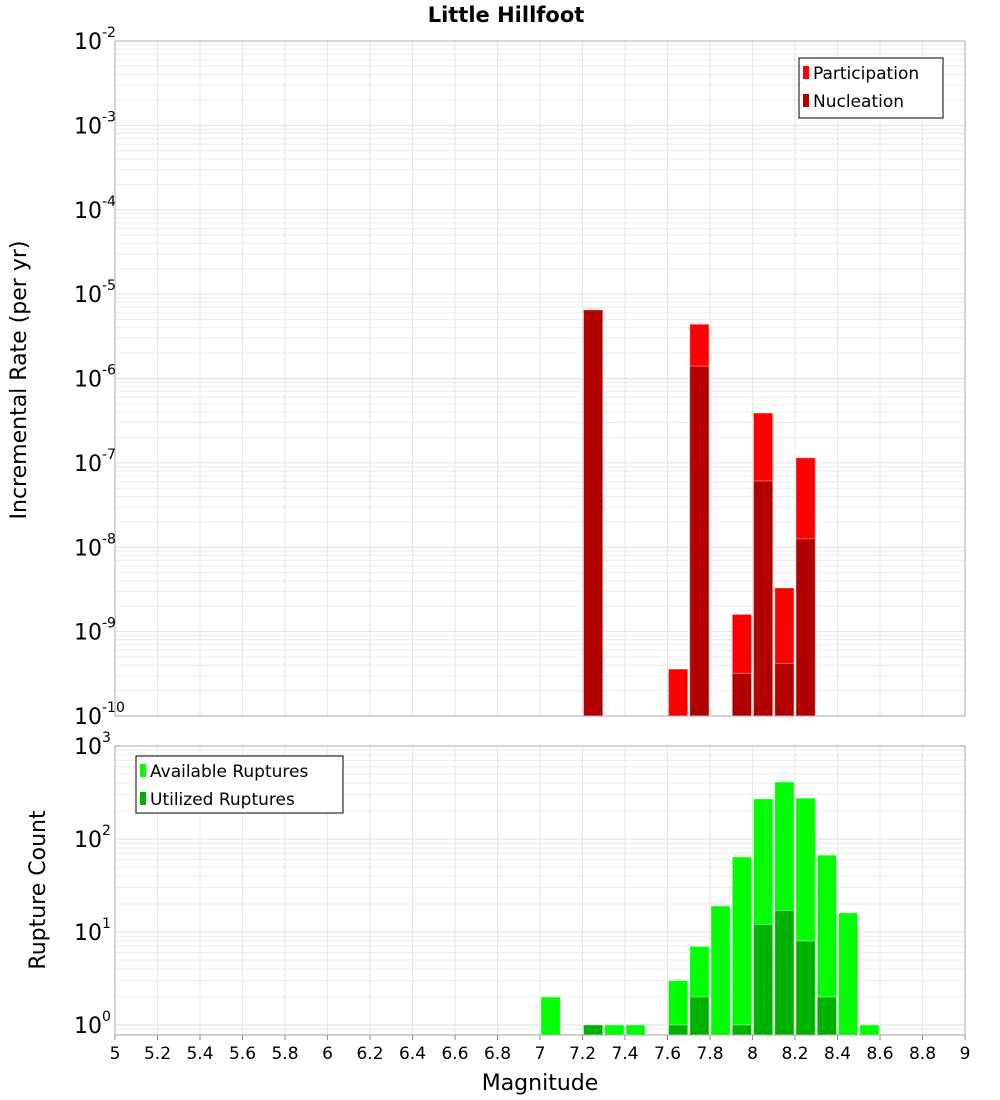 The height and width of the screenshot is (1100, 1000). What do you see at coordinates (95, 293) in the screenshot?
I see `top-y-tick-label: 10⁻⁵` at bounding box center [95, 293].